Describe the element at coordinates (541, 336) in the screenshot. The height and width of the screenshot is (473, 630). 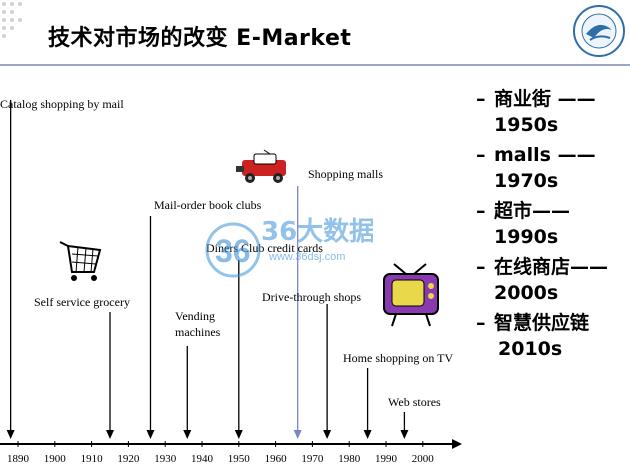
I see `era-item: – 智慧供应链 2010s` at that location.